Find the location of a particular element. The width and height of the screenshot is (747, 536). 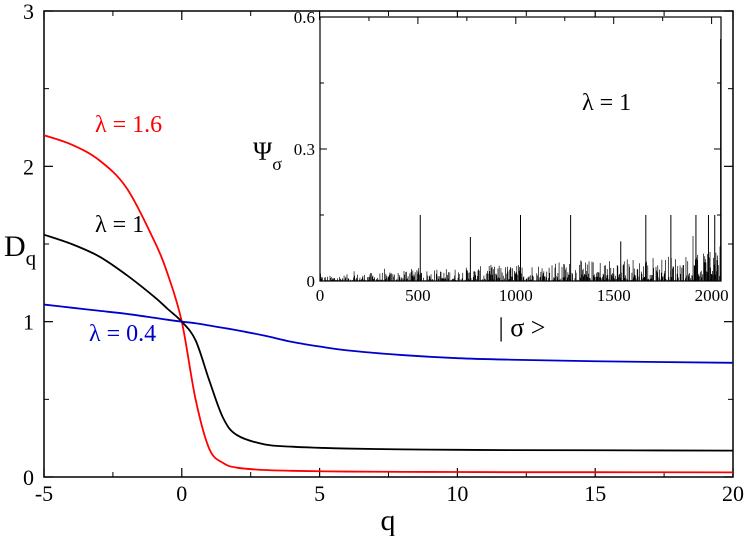

inset-x-tick-label: 1000 is located at coordinates (516, 295).